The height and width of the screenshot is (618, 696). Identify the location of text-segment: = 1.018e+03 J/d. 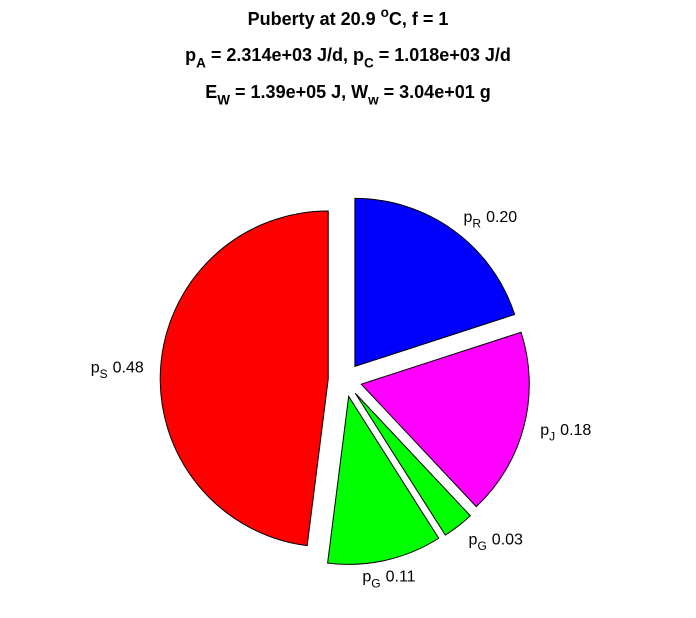
(442, 55).